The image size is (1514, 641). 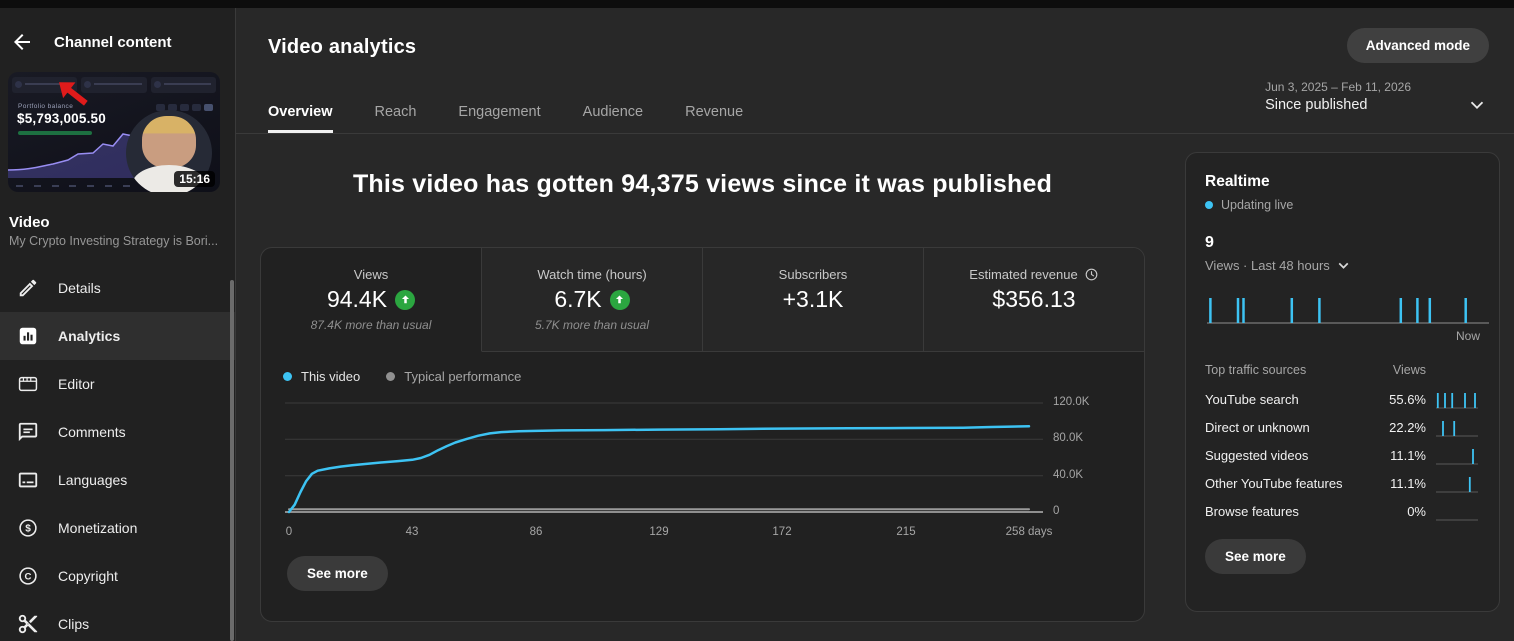 I want to click on x-tick-label: 129, so click(x=659, y=532).